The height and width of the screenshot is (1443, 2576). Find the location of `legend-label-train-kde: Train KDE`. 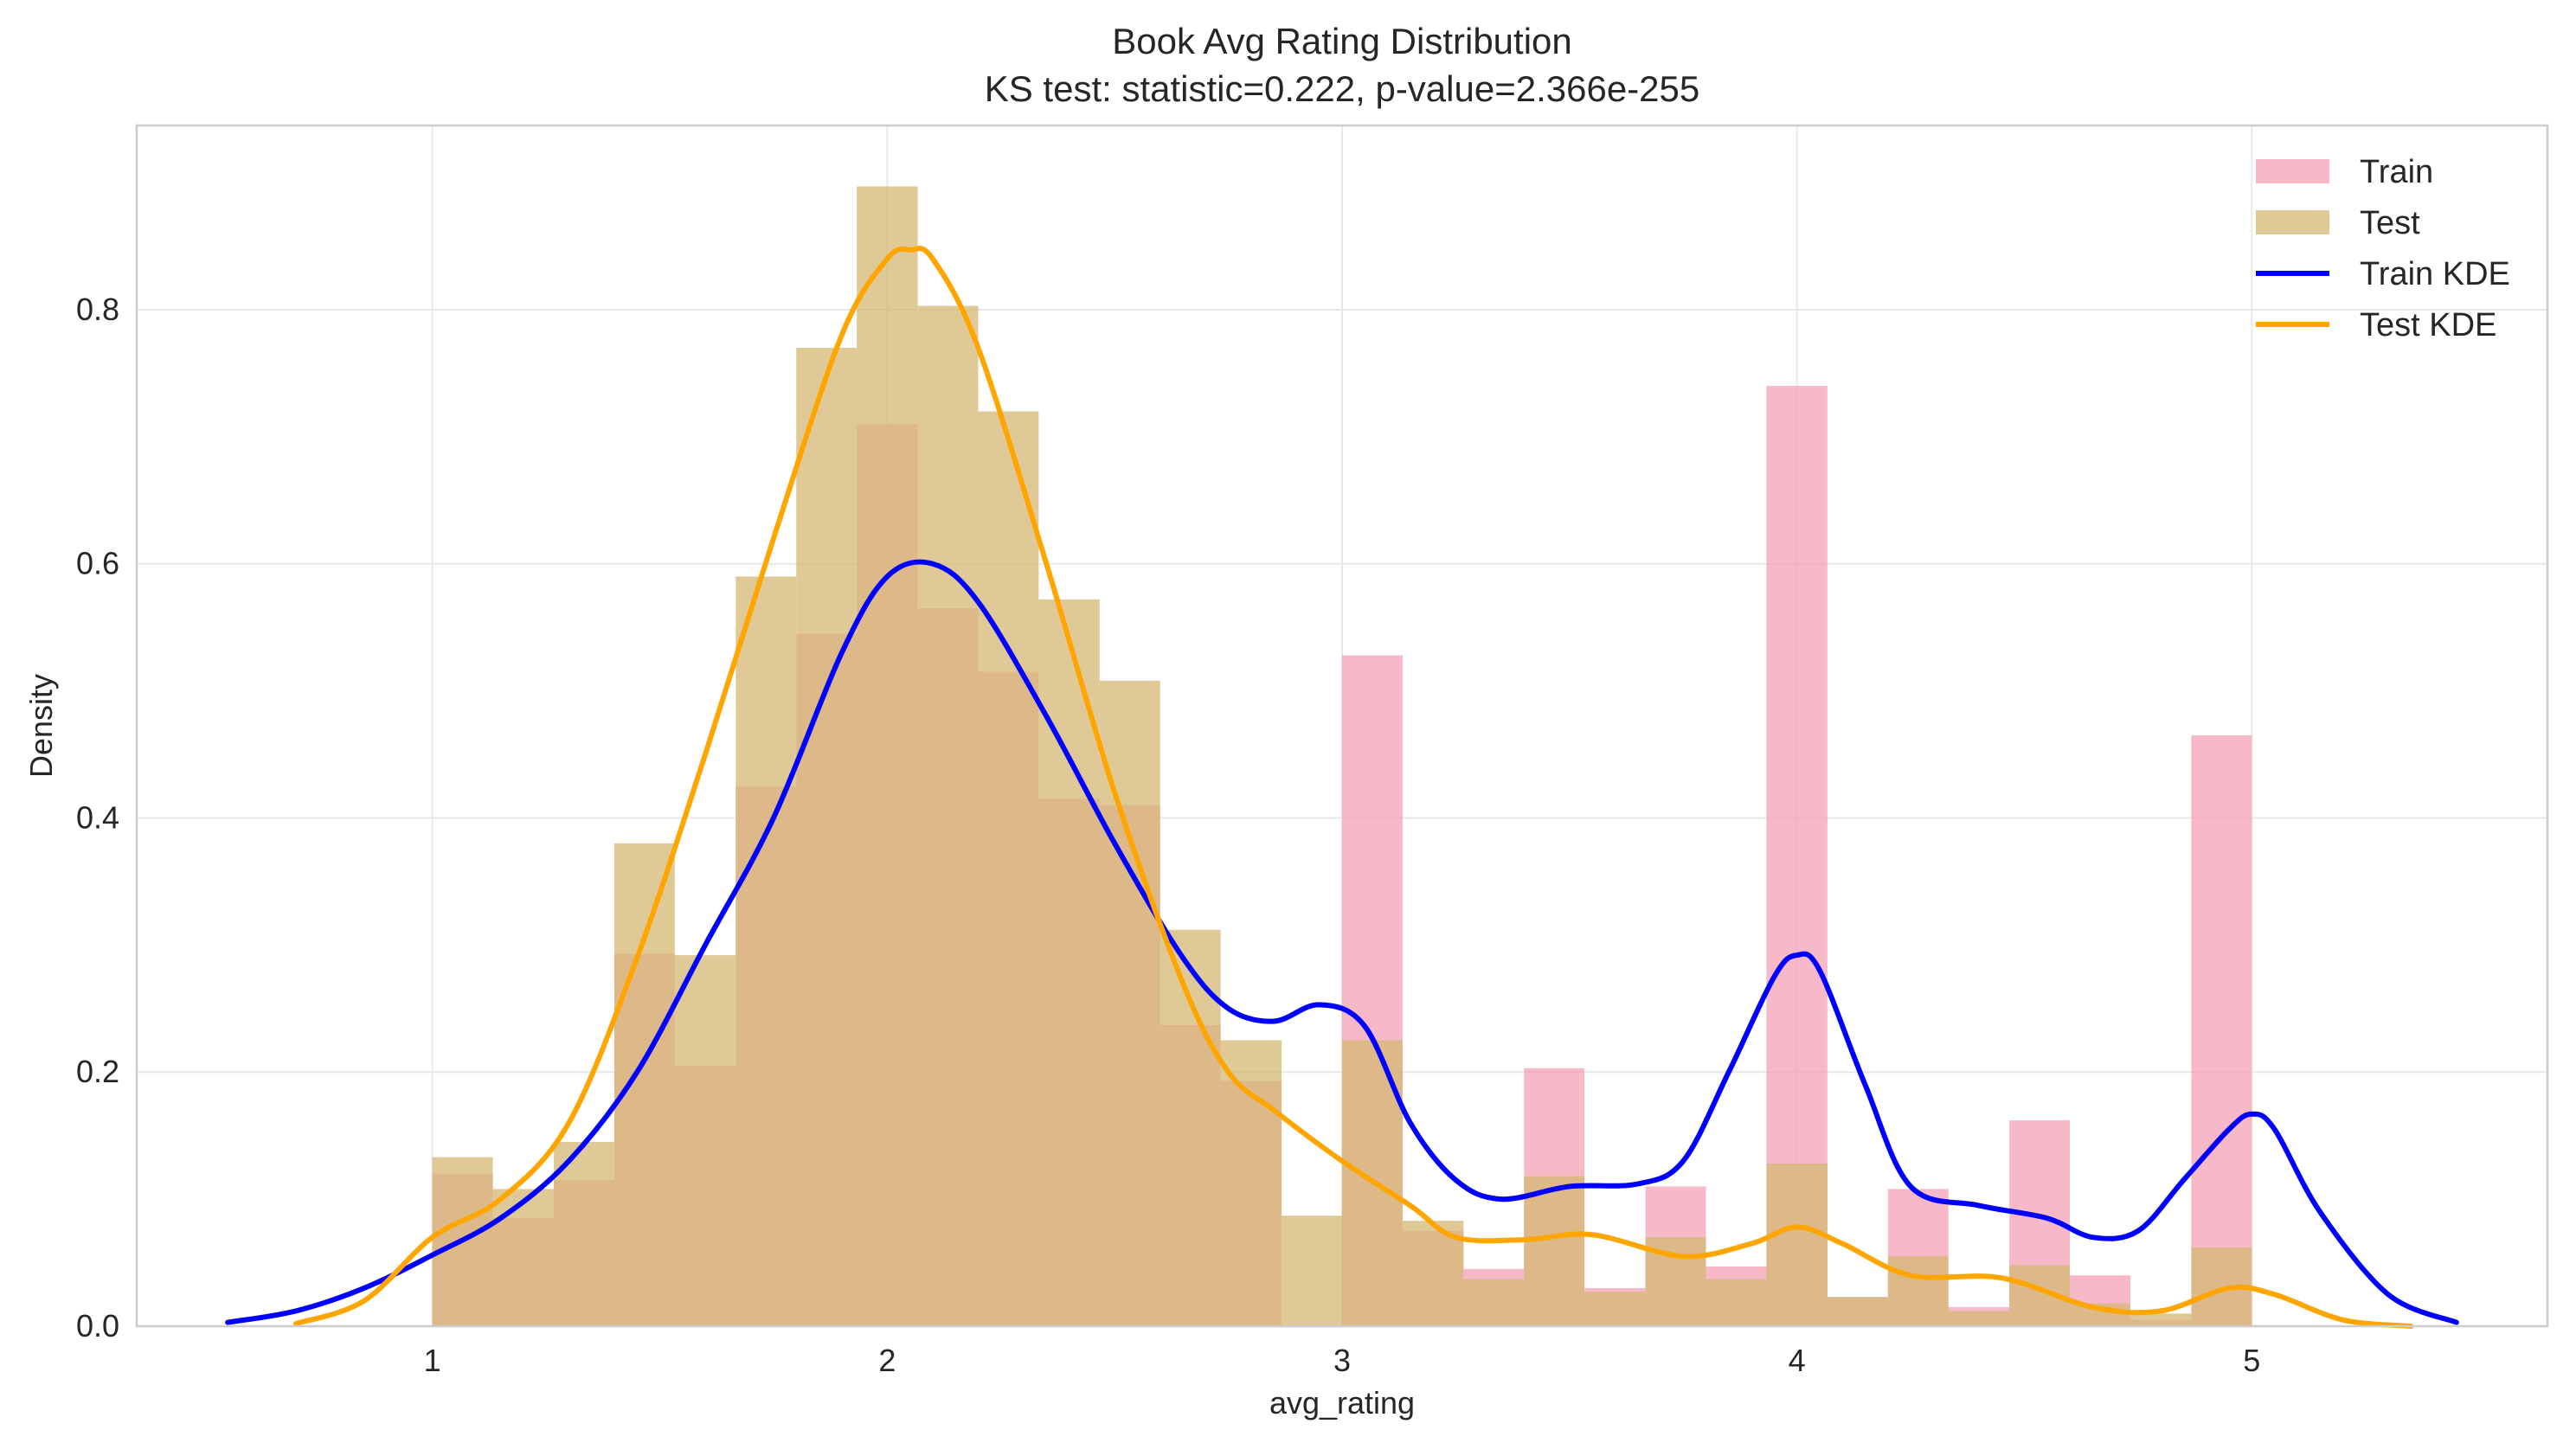

legend-label-train-kde: Train KDE is located at coordinates (2435, 274).